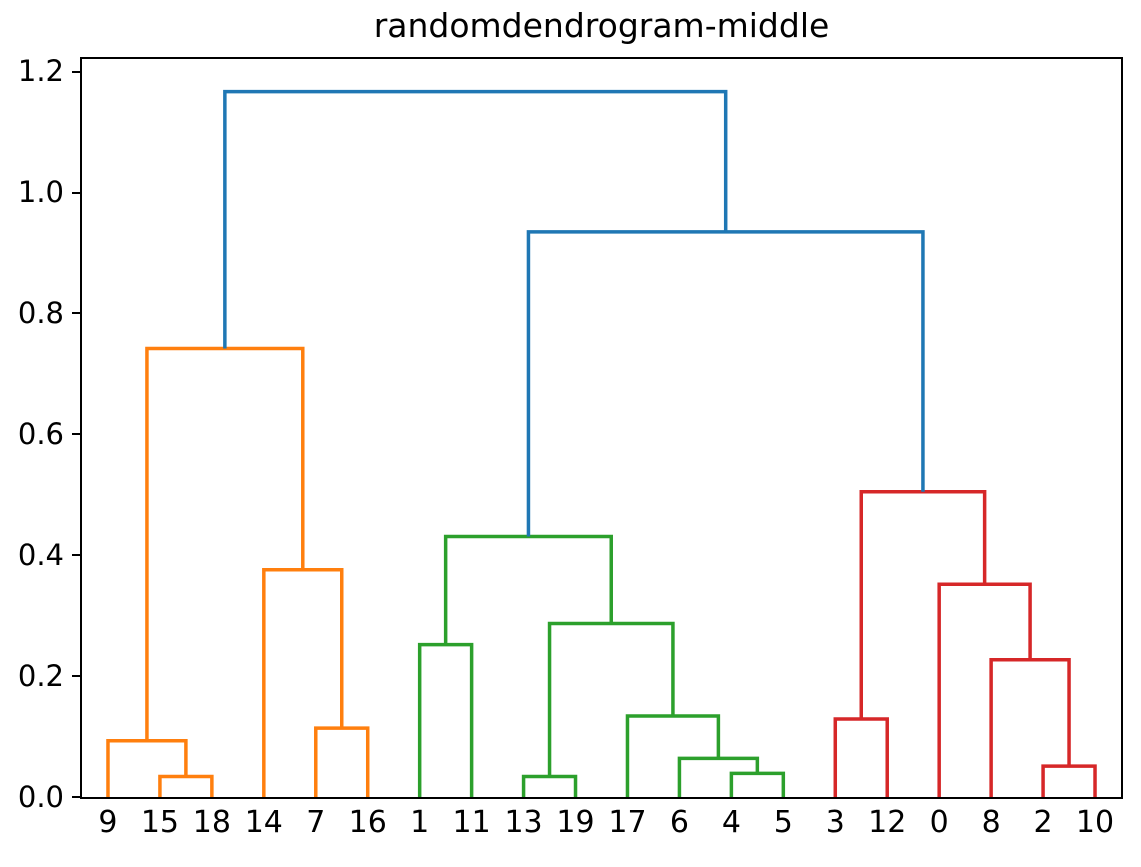 The height and width of the screenshot is (867, 1141). I want to click on x-leaf-label: 18, so click(211, 822).